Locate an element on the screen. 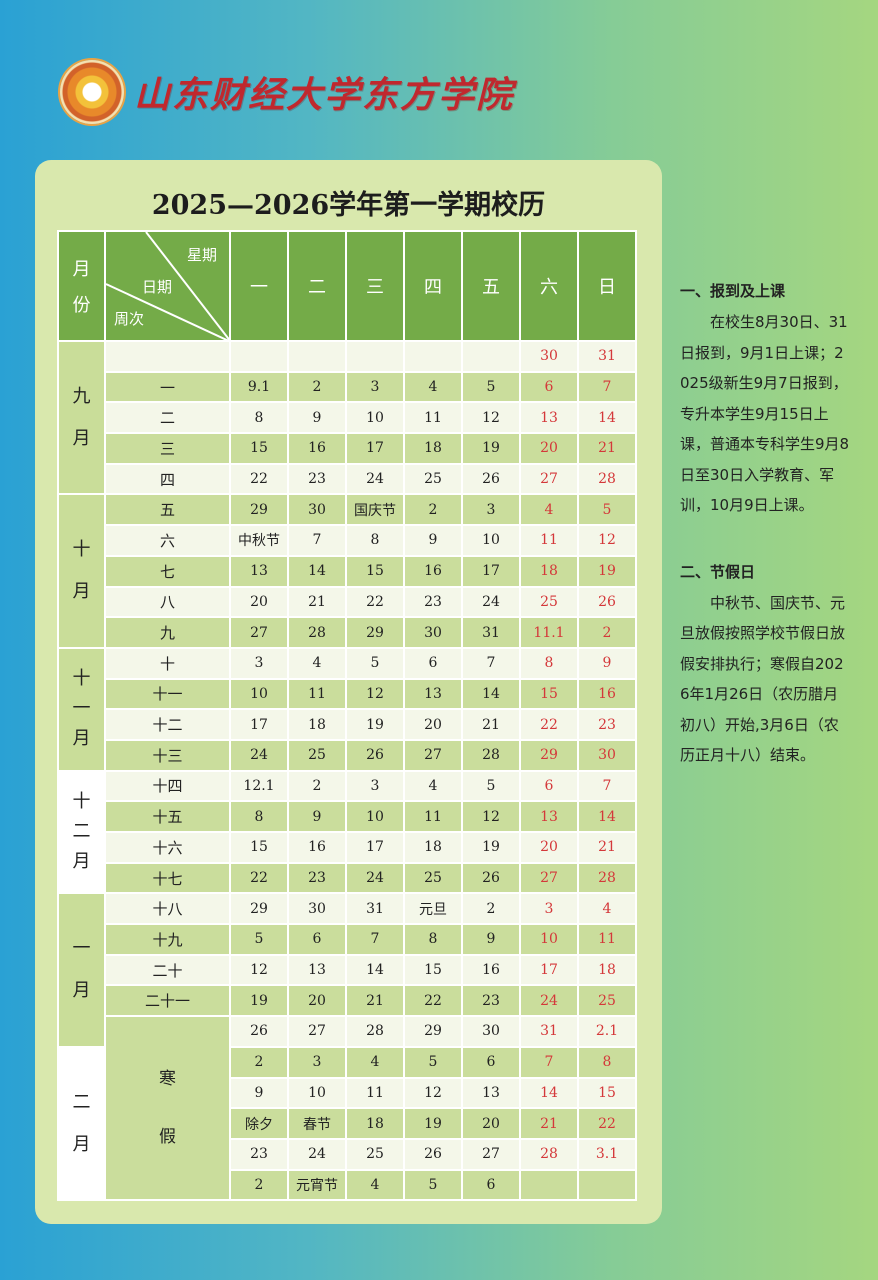 This screenshot has height=1280, width=878. week-number-cell: 九 is located at coordinates (167, 632).